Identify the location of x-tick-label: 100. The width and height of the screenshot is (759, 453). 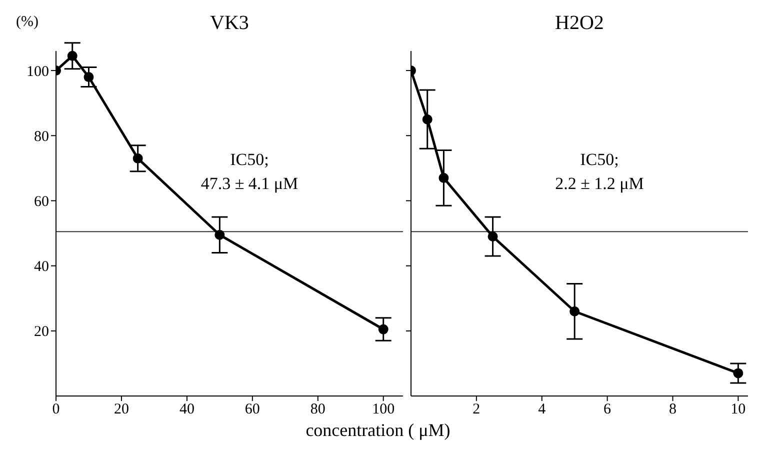
(383, 410).